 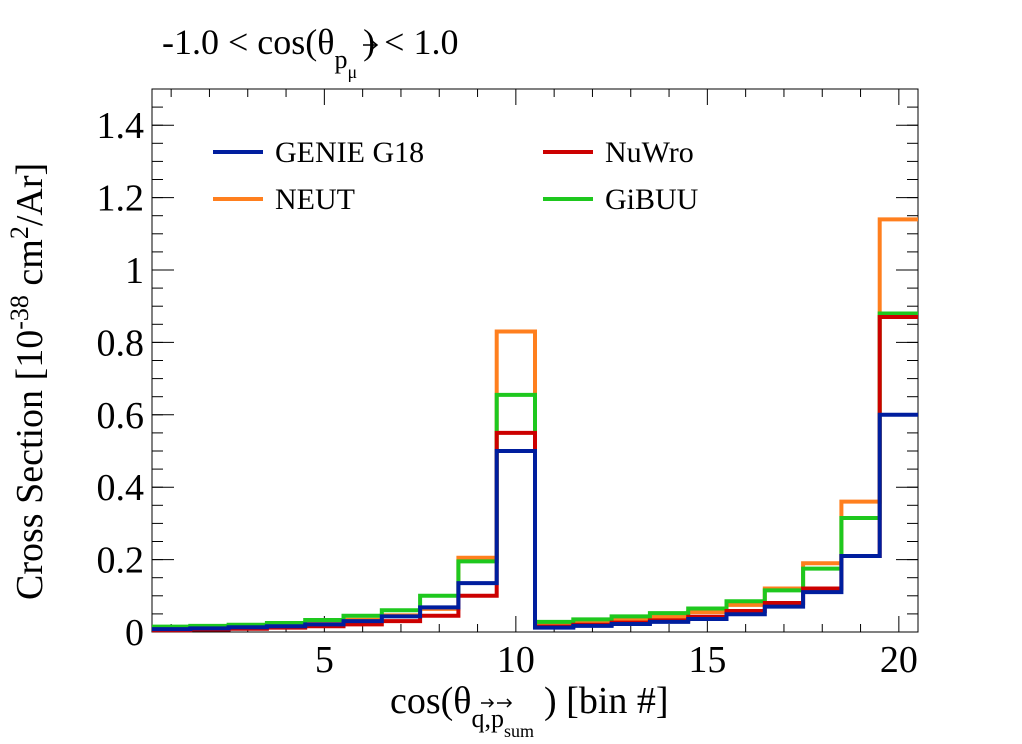 What do you see at coordinates (121, 199) in the screenshot?
I see `y-tick-label: 1.2` at bounding box center [121, 199].